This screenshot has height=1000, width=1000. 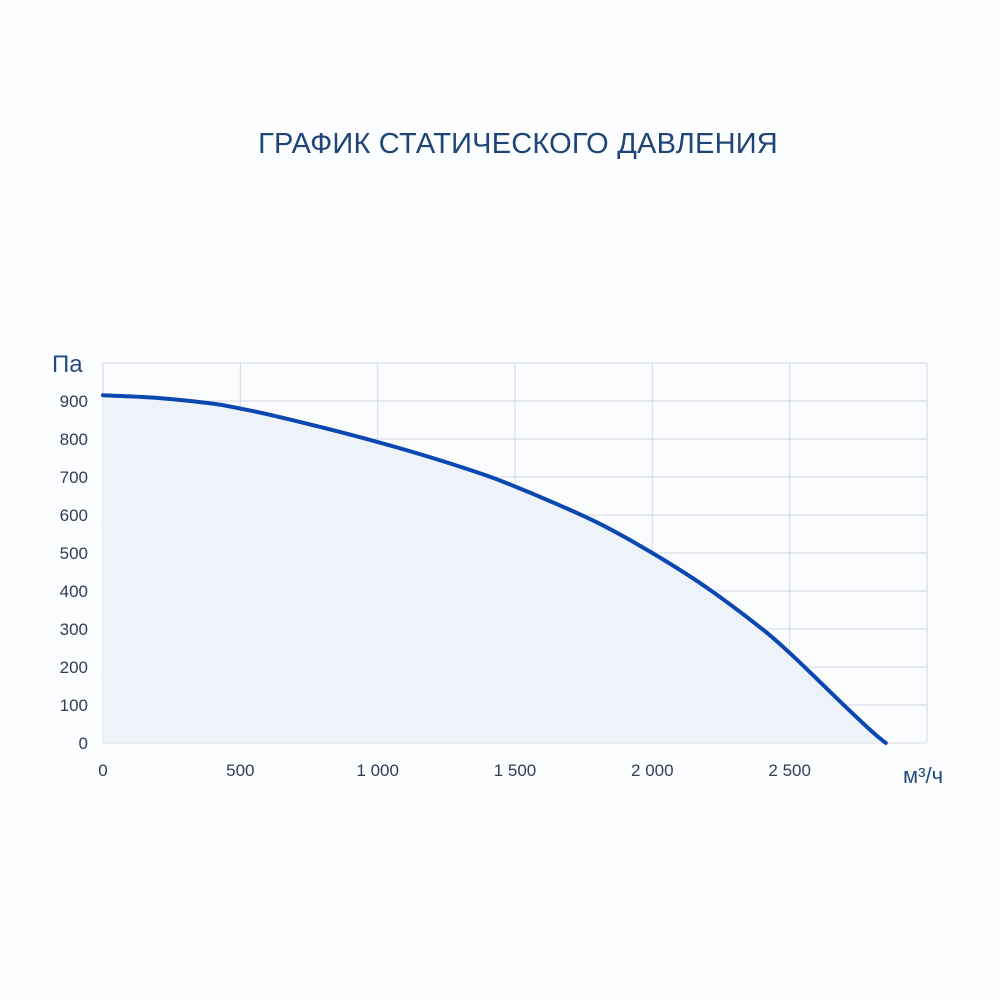 What do you see at coordinates (74, 401) in the screenshot?
I see `y-tick-label: 900` at bounding box center [74, 401].